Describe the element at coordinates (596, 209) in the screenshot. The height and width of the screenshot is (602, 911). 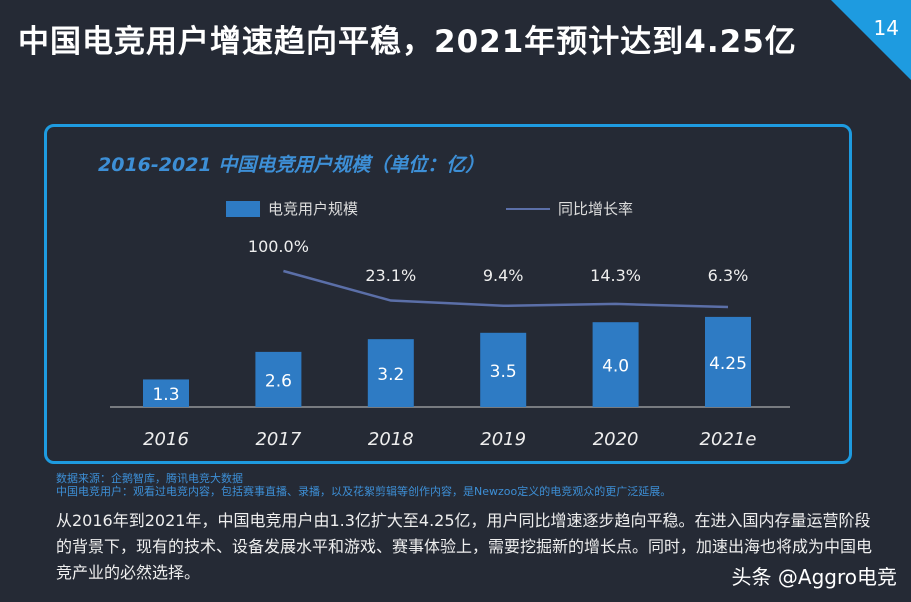
I see `legend-label: 同比增长率` at that location.